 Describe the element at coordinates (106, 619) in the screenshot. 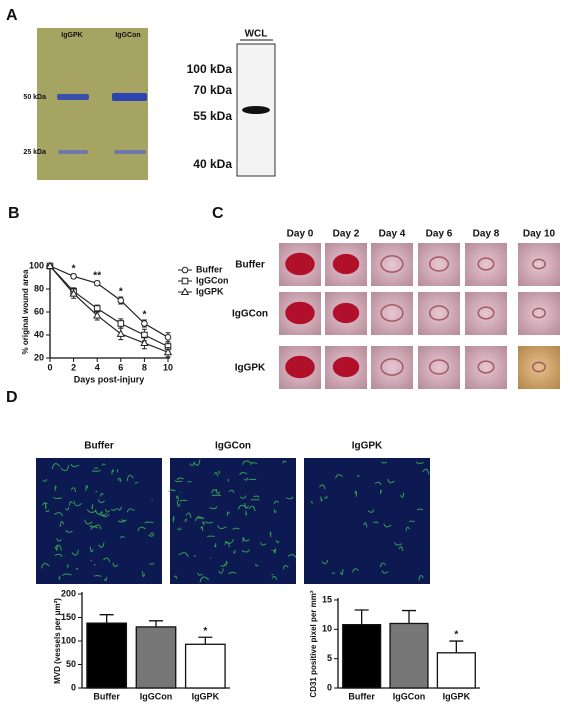

I see `error-bar` at that location.